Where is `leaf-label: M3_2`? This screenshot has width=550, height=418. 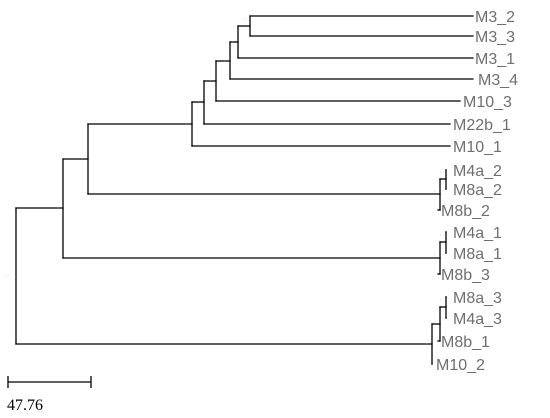
leaf-label: M3_2 is located at coordinates (495, 17).